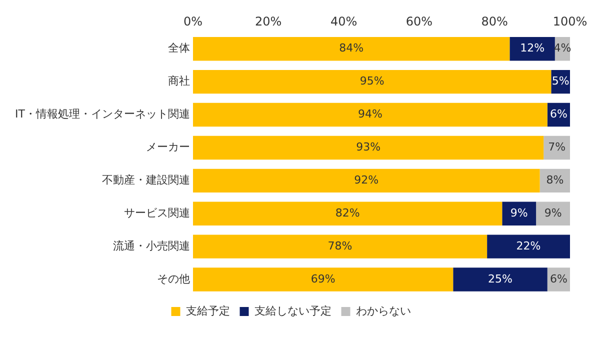  Describe the element at coordinates (555, 180) in the screenshot. I see `data-label: 8%` at that location.